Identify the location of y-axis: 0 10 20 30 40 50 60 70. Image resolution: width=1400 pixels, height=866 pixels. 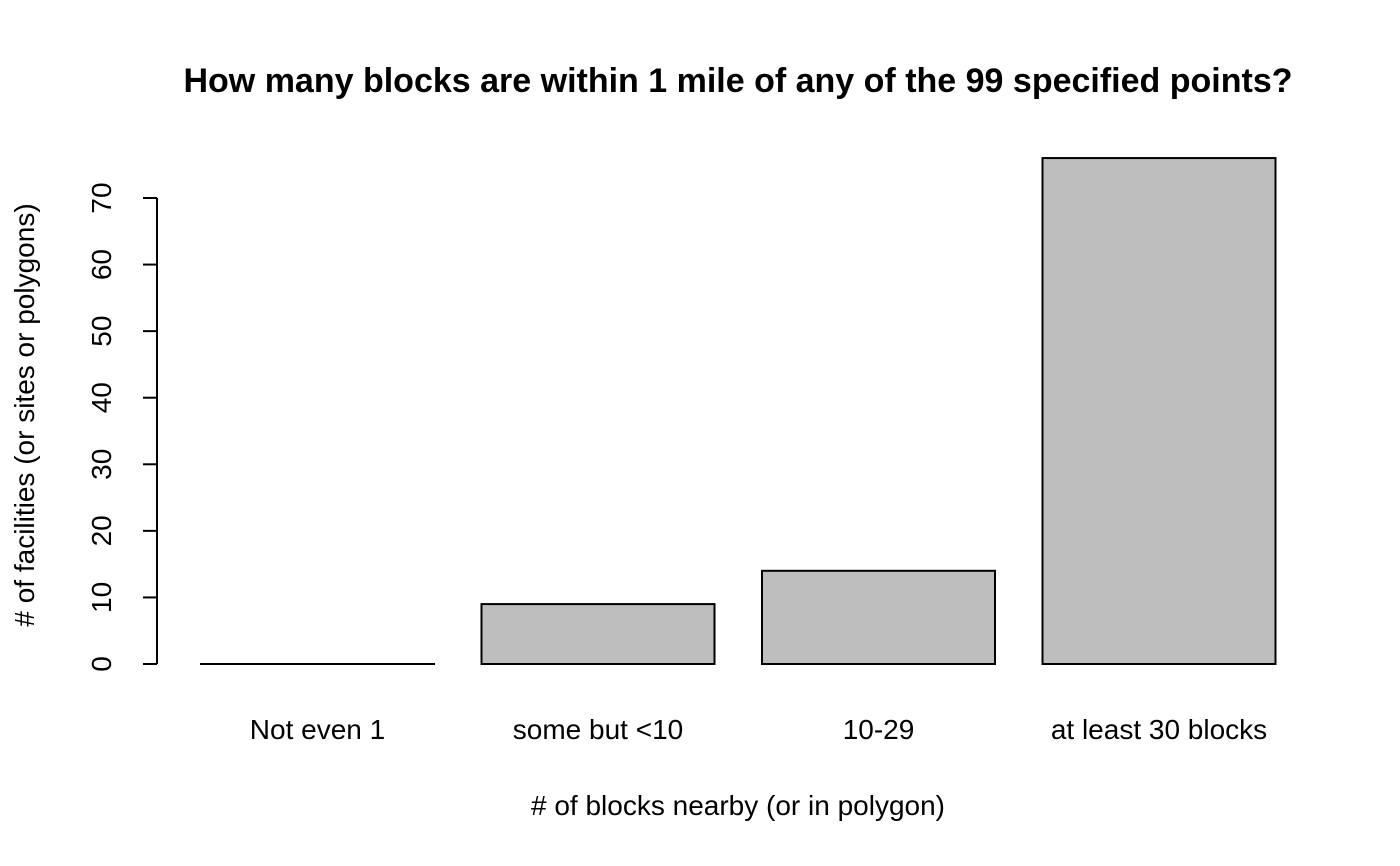
(122, 427).